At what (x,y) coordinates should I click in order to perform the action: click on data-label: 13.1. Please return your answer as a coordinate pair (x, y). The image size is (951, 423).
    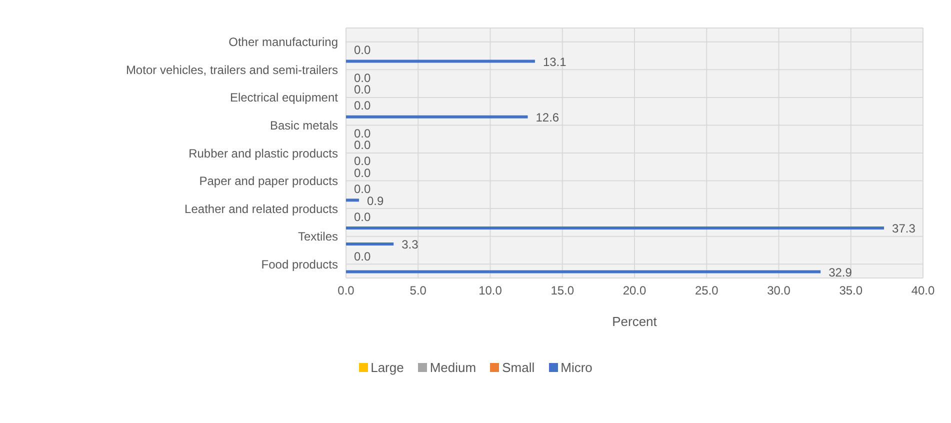
    Looking at the image, I should click on (554, 61).